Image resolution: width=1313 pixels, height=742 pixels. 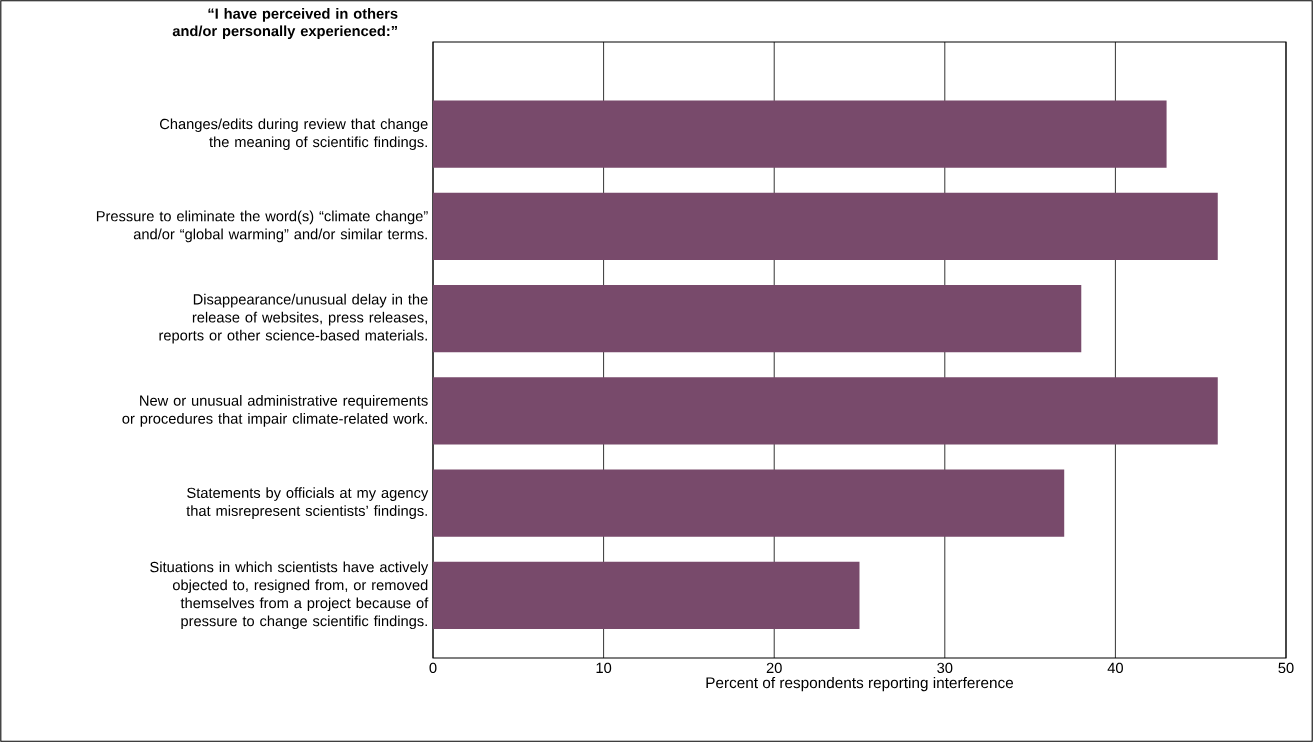 What do you see at coordinates (604, 668) in the screenshot?
I see `x-tick-label: 10` at bounding box center [604, 668].